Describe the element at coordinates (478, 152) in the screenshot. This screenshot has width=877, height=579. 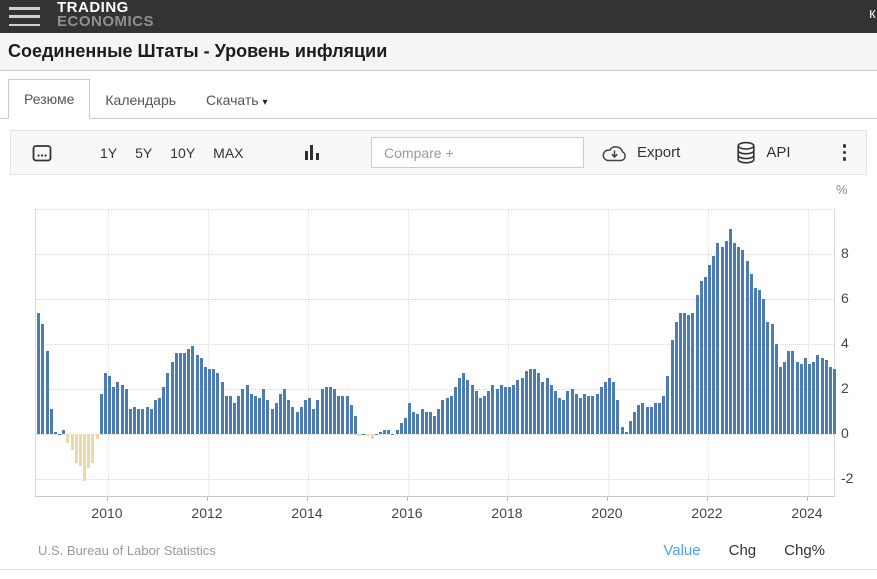
I see `compare-input` at that location.